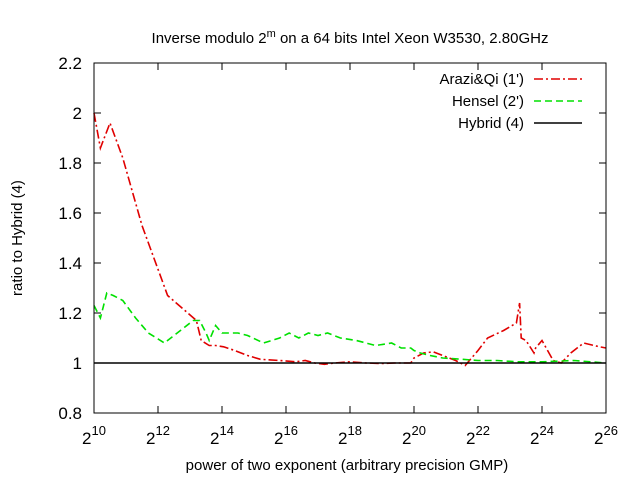 The image size is (640, 480). I want to click on y-tick-label: 2, so click(77, 113).